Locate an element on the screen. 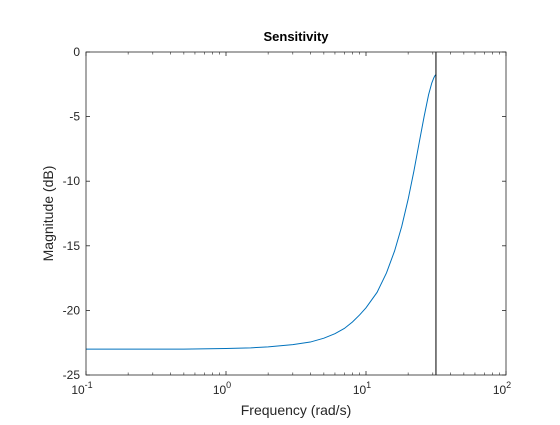 Image resolution: width=560 pixels, height=425 pixels. x-tick-label-exponent: -1 is located at coordinates (89, 385).